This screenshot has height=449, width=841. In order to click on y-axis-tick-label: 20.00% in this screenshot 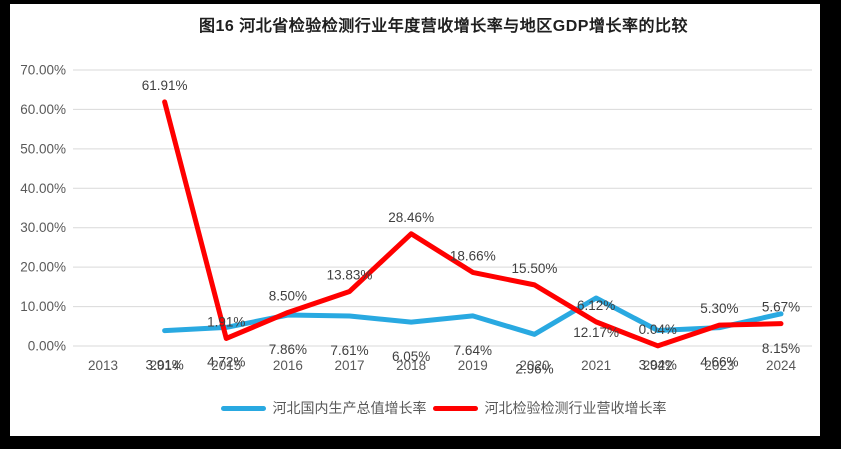, I will do `click(43, 267)`.